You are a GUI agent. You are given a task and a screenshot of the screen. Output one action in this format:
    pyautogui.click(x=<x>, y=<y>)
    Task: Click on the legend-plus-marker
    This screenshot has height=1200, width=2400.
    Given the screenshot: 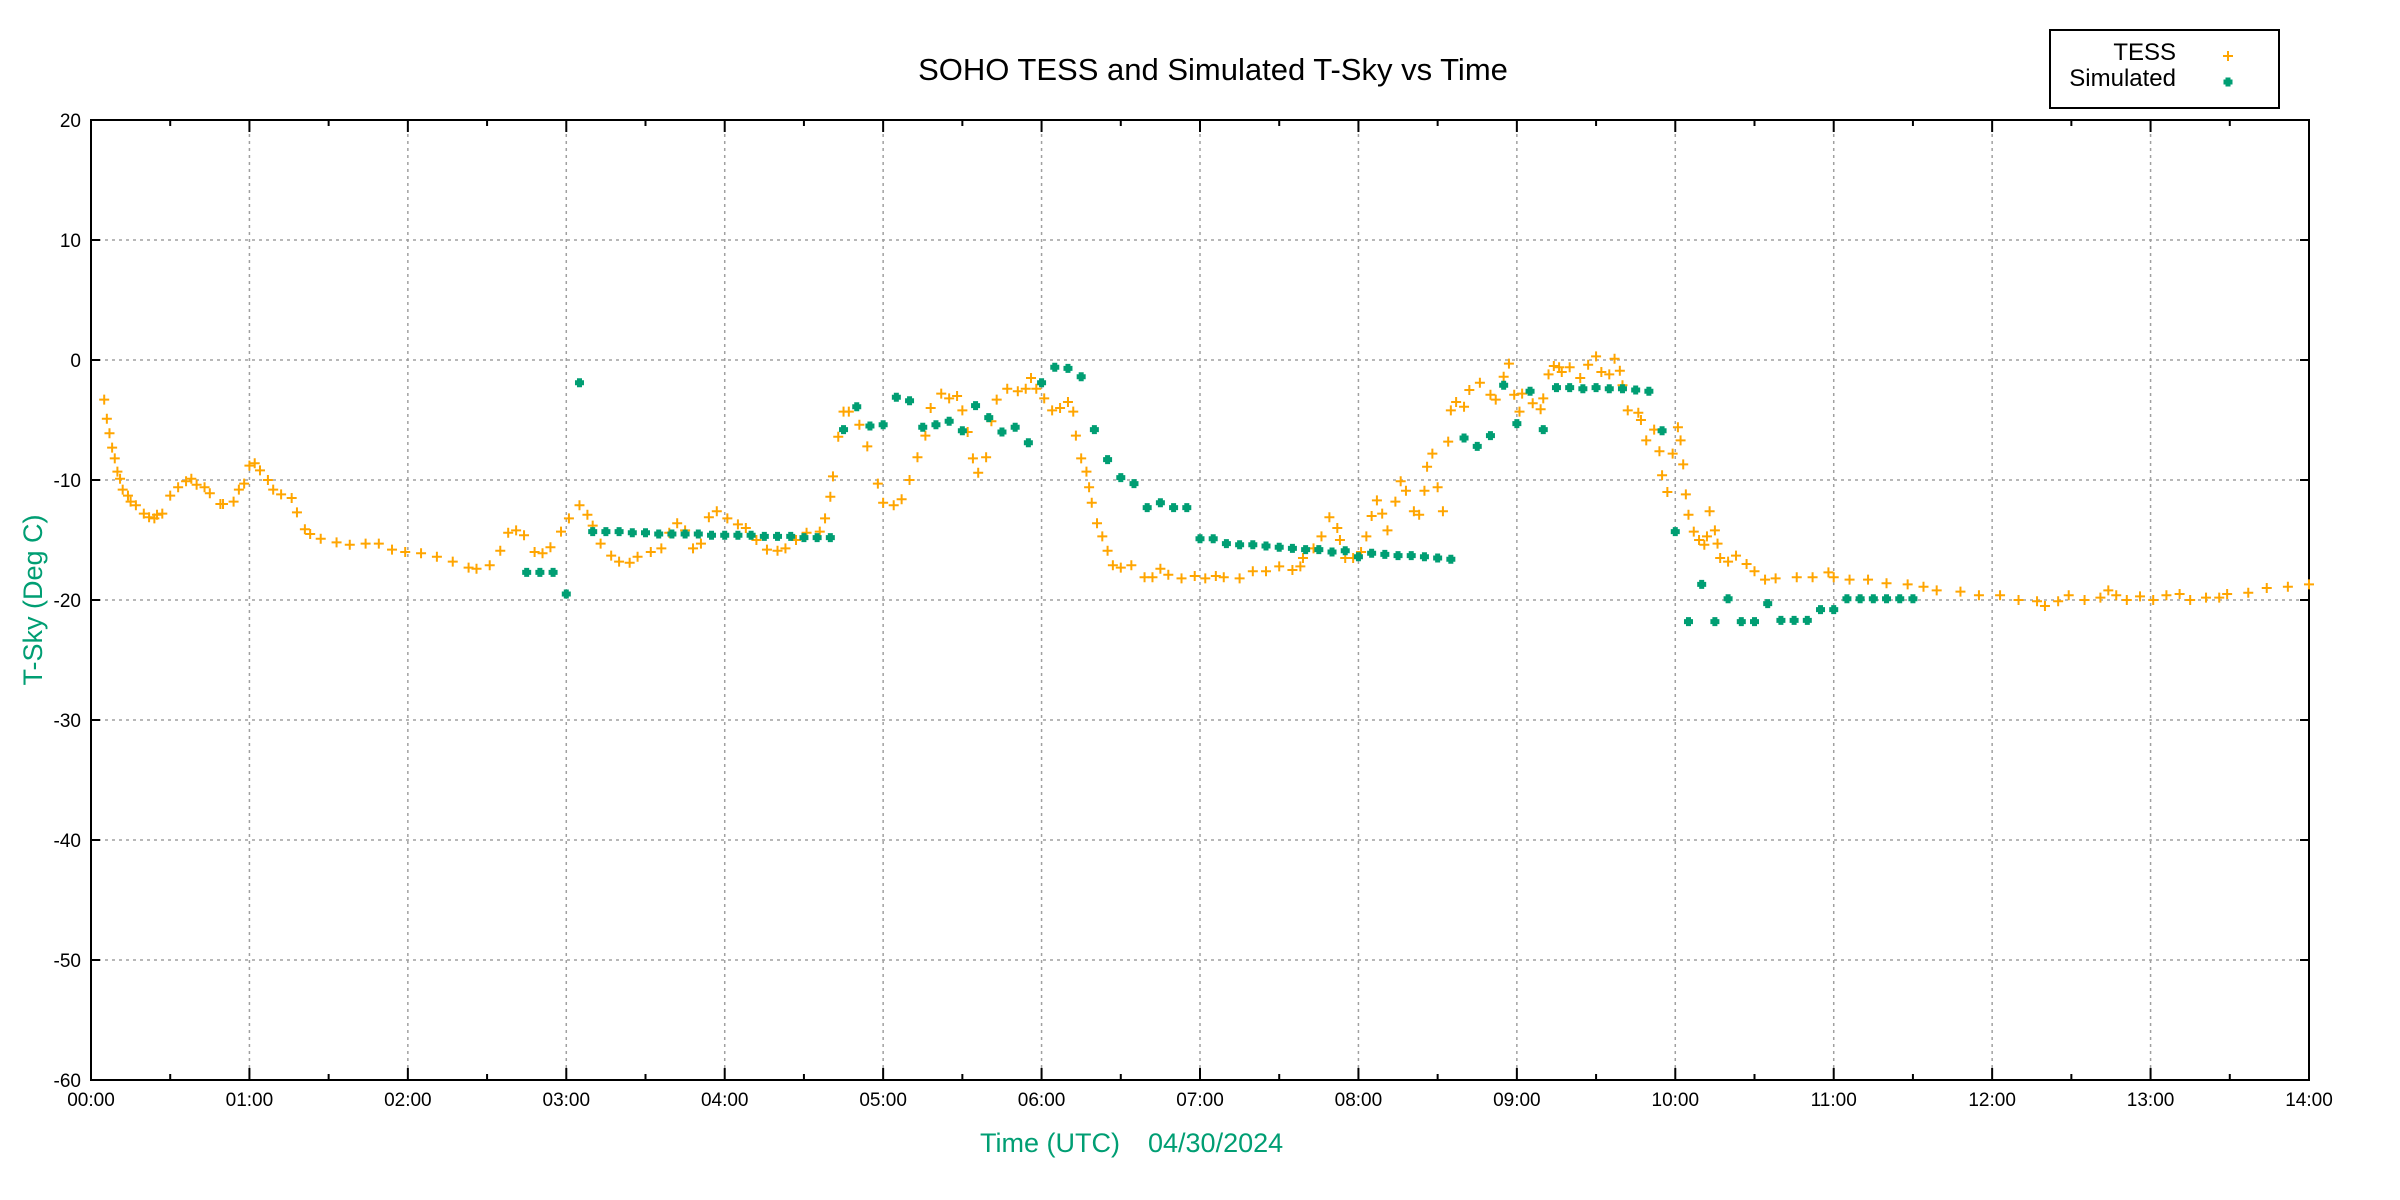 What is the action you would take?
    pyautogui.click(x=2228, y=56)
    